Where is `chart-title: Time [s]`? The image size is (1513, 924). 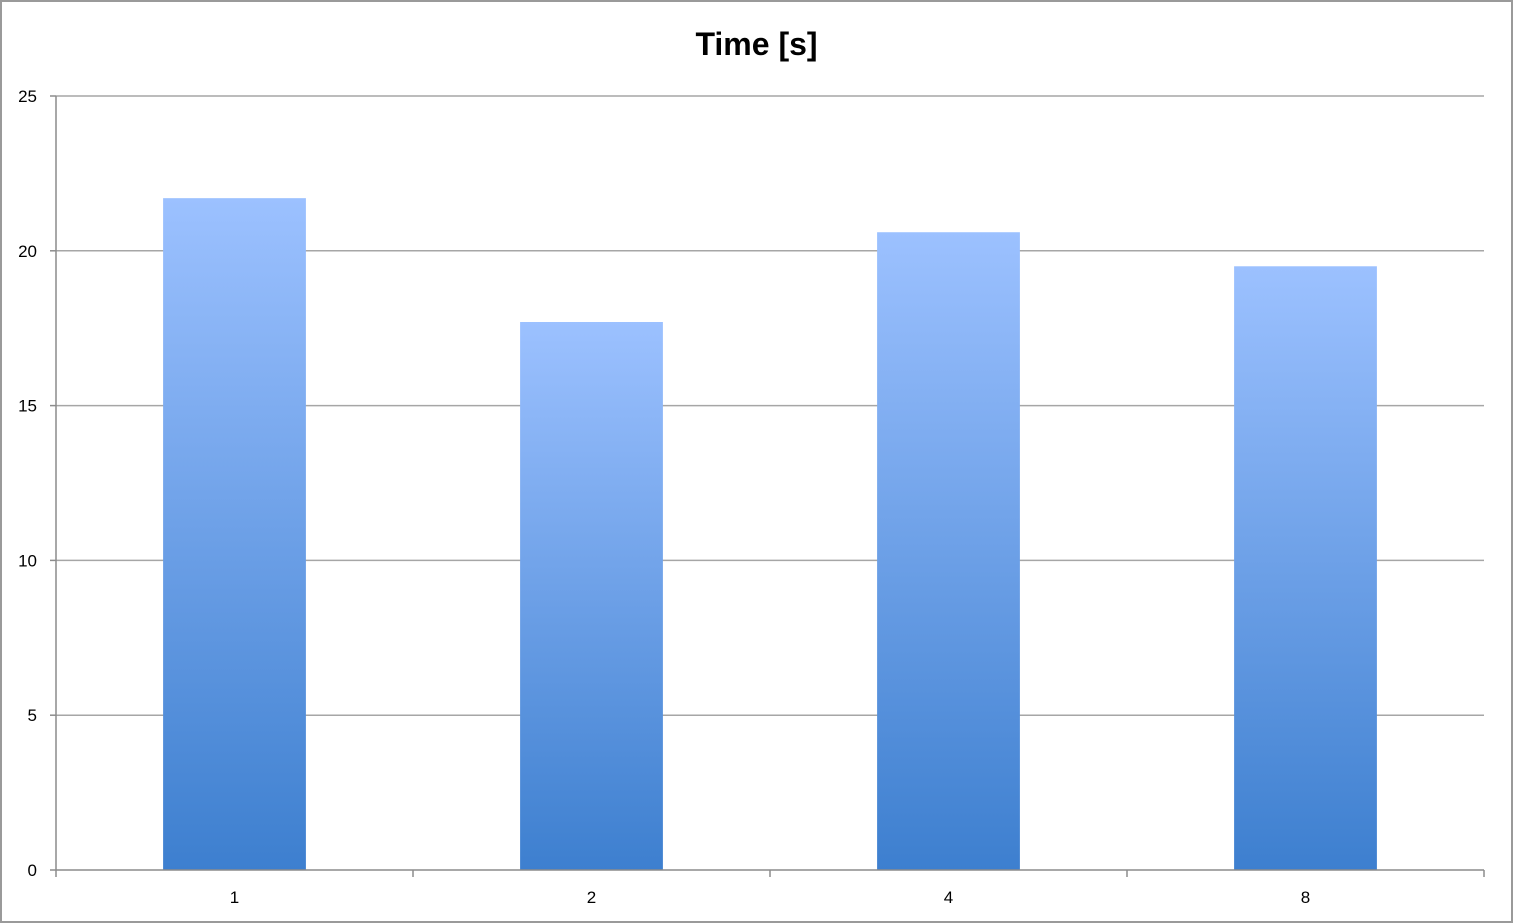 chart-title: Time [s] is located at coordinates (756, 44).